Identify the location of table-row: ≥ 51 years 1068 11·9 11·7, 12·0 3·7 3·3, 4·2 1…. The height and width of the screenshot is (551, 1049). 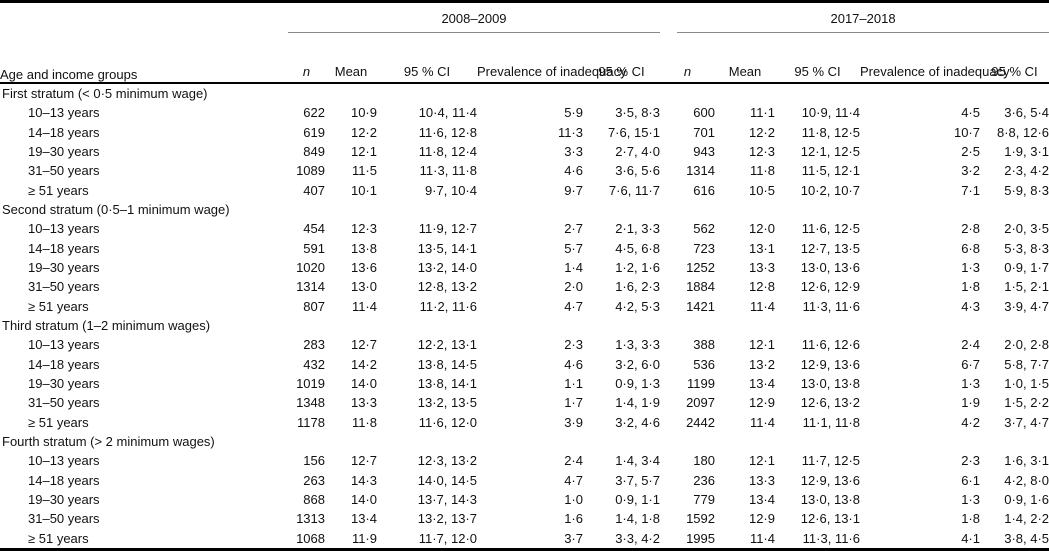
(524, 539).